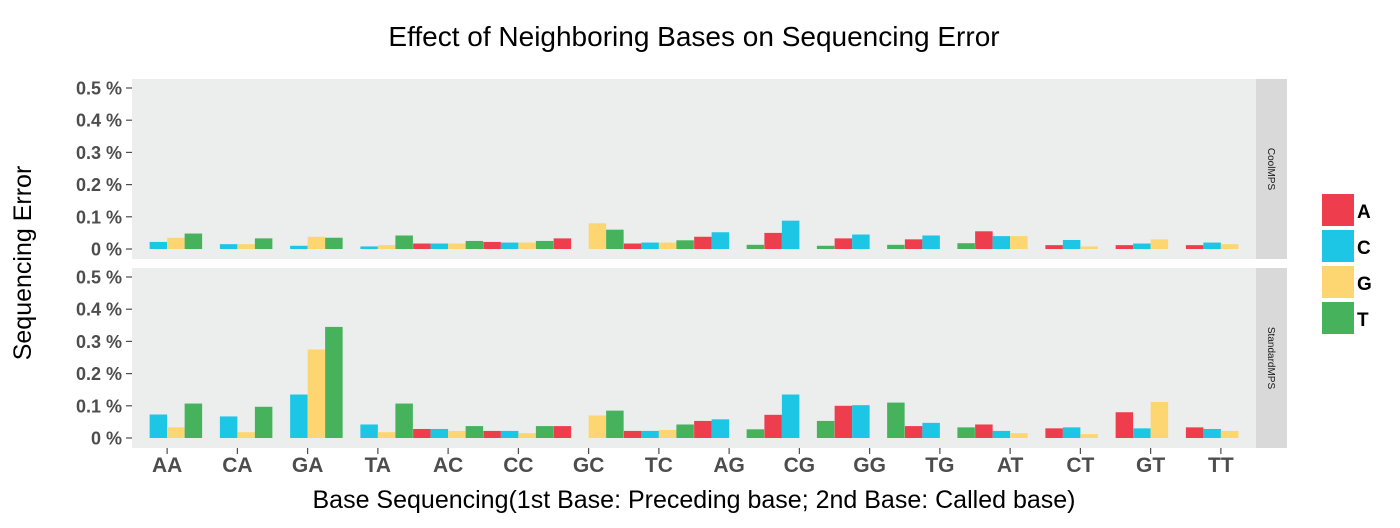  Describe the element at coordinates (597, 426) in the screenshot. I see `bar-standardmps-gc-g` at that location.